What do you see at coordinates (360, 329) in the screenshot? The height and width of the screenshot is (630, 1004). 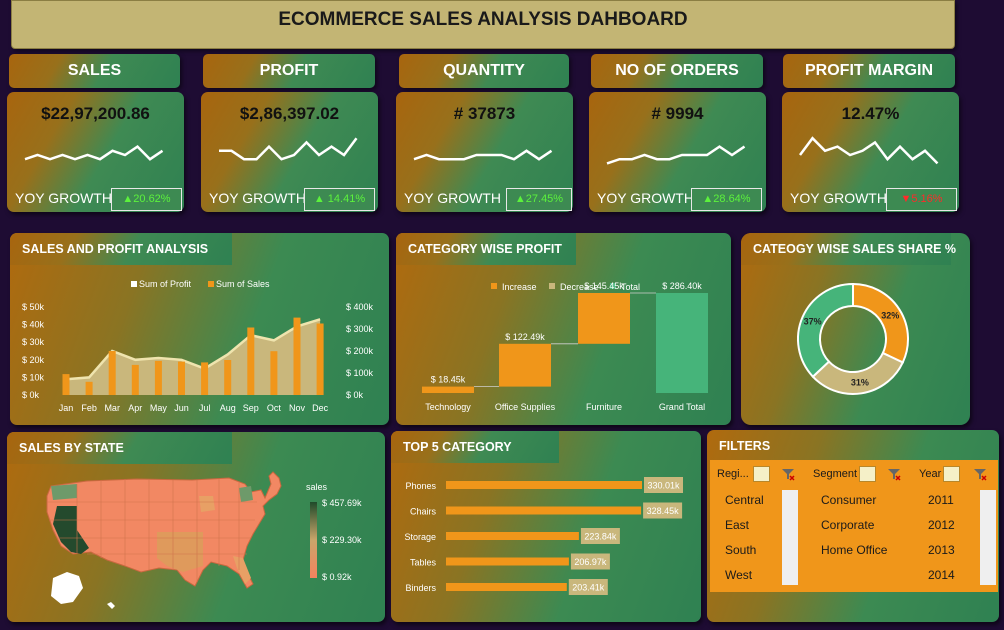 I see `right-axis-tick: $ 300k` at bounding box center [360, 329].